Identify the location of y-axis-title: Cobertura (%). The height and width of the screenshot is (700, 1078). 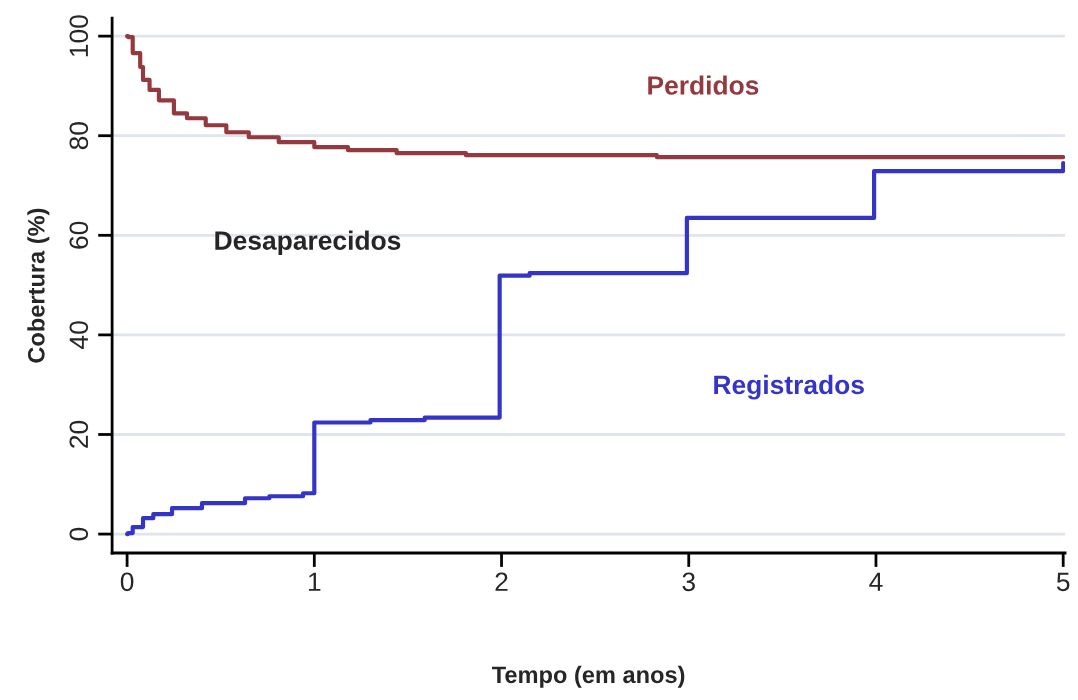
(38, 285).